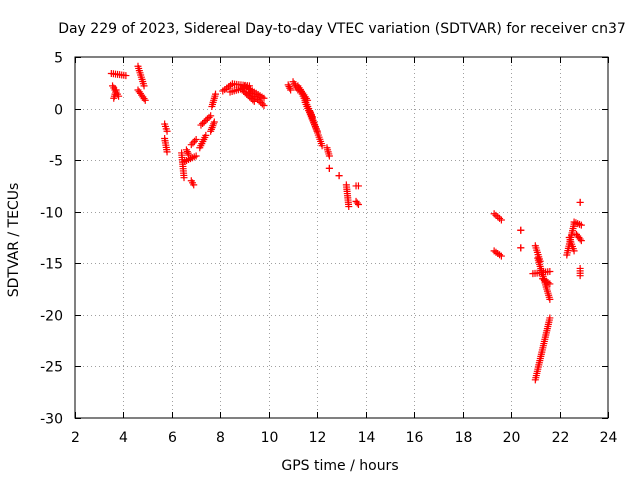 Image resolution: width=640 pixels, height=480 pixels. I want to click on y-tick-label: -20, so click(51, 317).